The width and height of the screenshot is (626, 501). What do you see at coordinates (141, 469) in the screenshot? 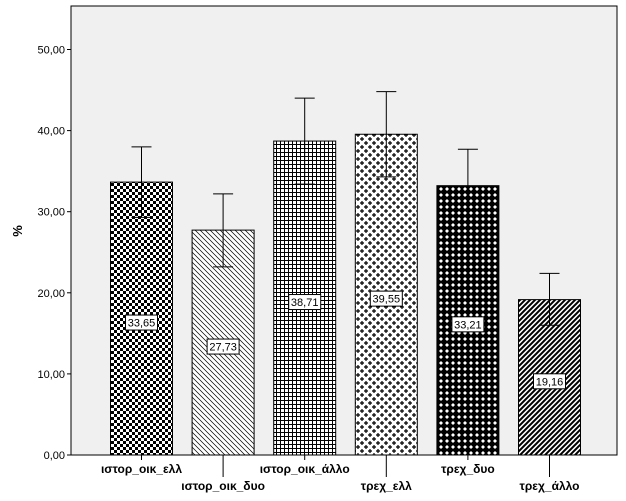
I see `x-tick-label: ιστορ_οικ_ελλ` at bounding box center [141, 469].